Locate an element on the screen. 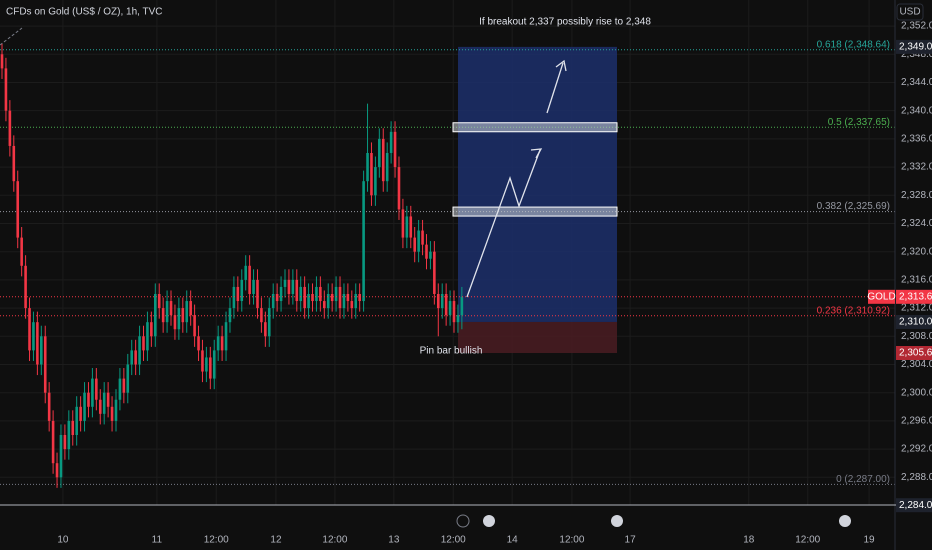 Image resolution: width=932 pixels, height=550 pixels. x-tick-label: 14 is located at coordinates (513, 540).